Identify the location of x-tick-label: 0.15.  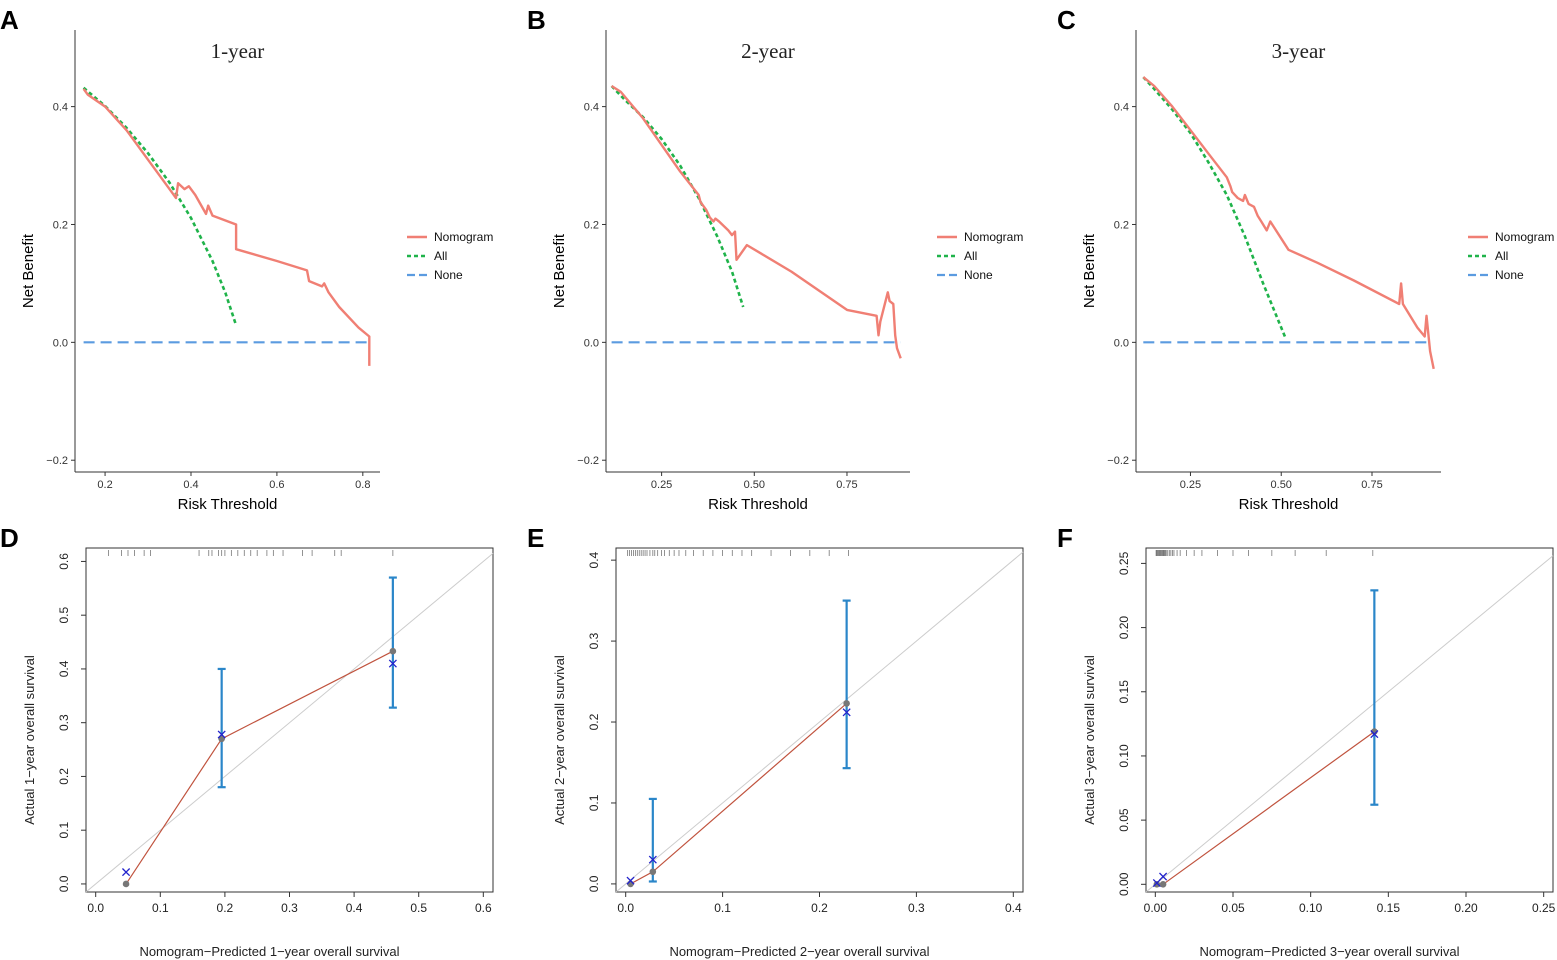
(1389, 908).